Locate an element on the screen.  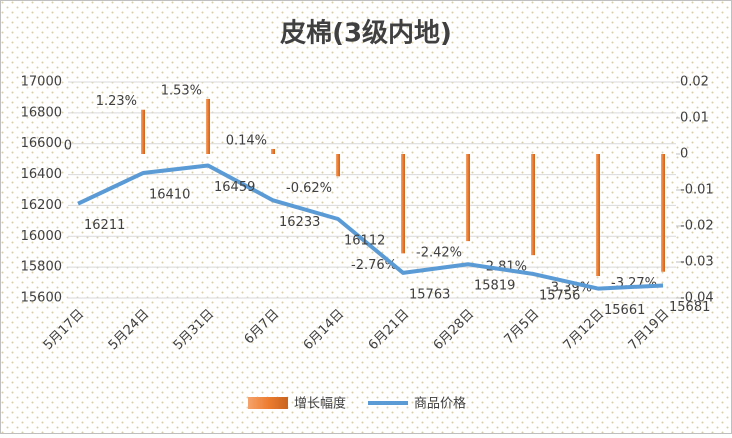
y-tick-label: 15600 is located at coordinates (41, 298).